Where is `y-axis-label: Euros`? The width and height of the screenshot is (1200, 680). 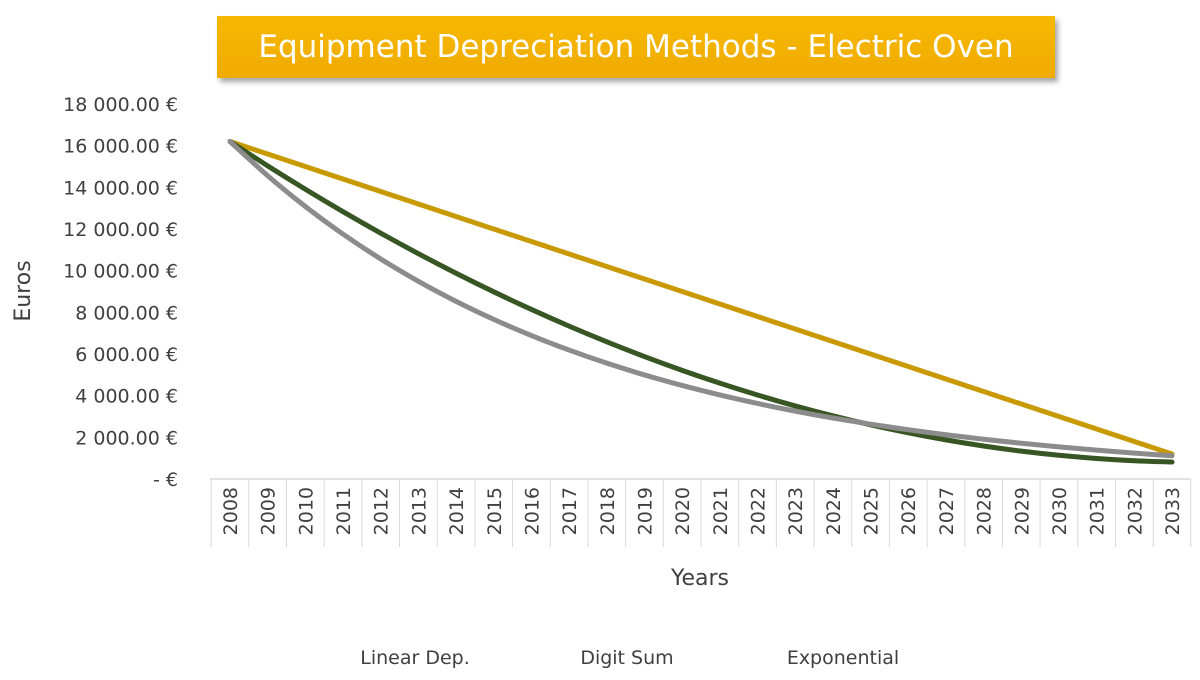 y-axis-label: Euros is located at coordinates (23, 290).